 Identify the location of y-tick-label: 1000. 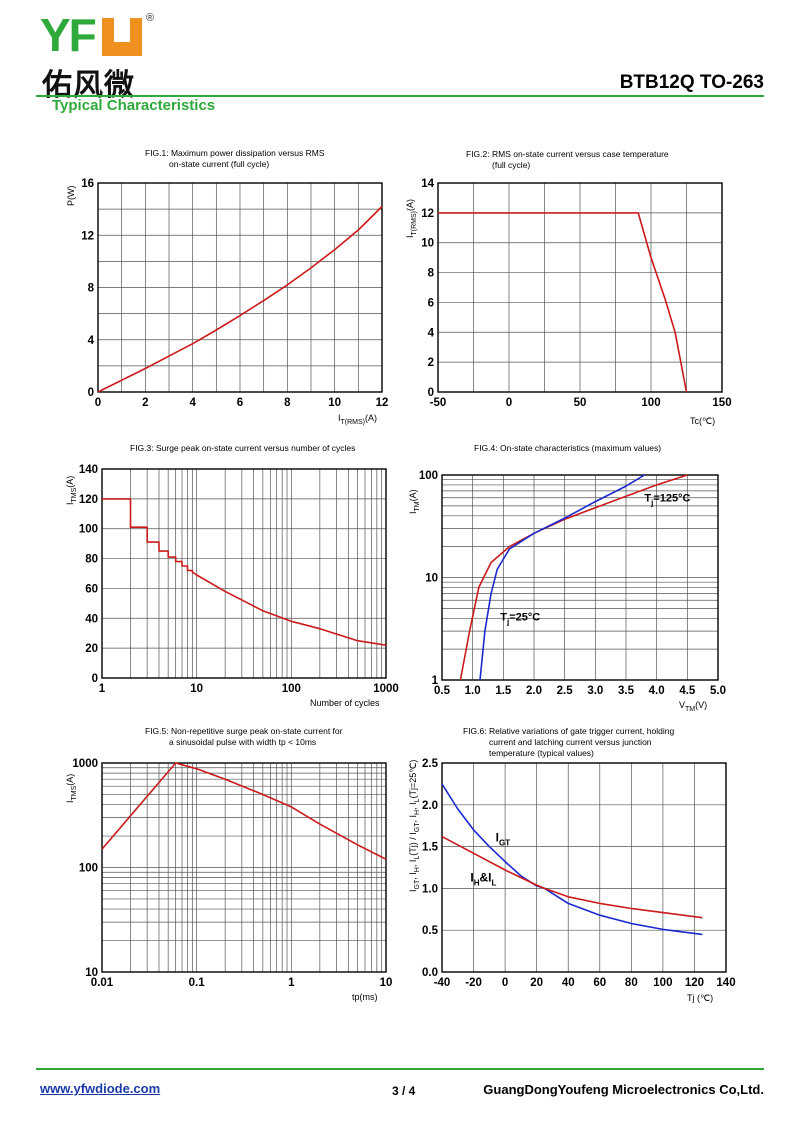
(85, 764).